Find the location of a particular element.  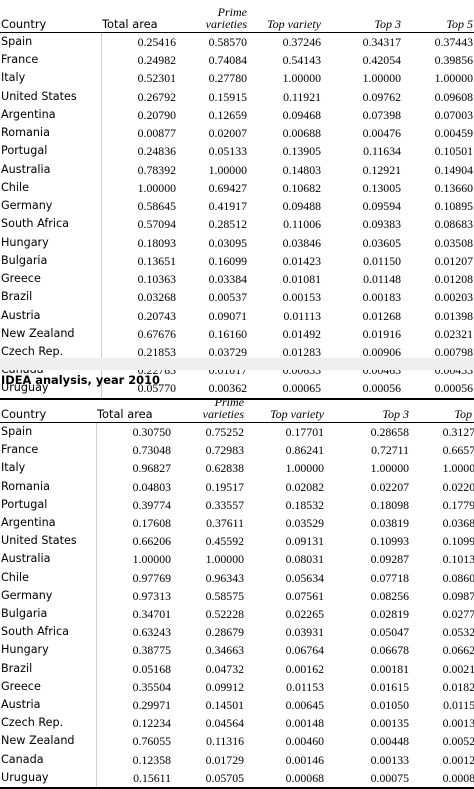

country-cell: Spain is located at coordinates (17, 431).